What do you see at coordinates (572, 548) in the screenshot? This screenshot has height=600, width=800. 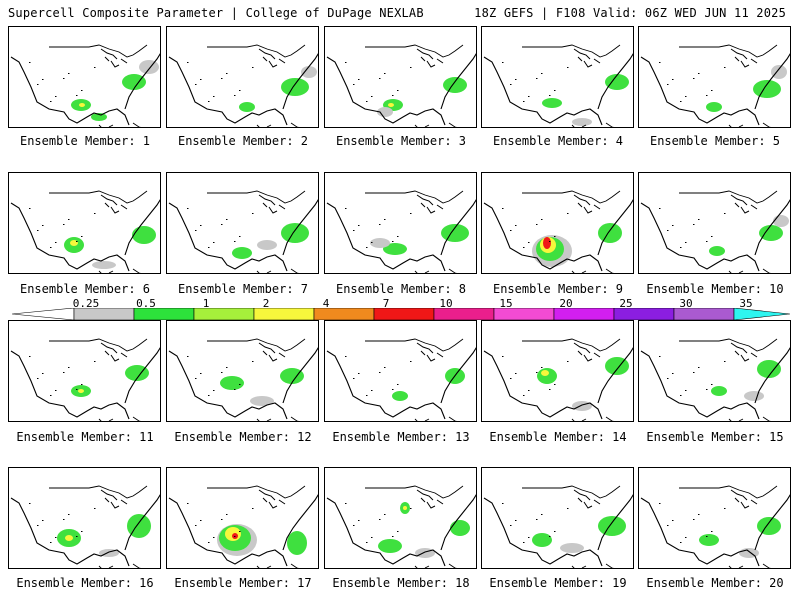 I see `scp-field-gray` at bounding box center [572, 548].